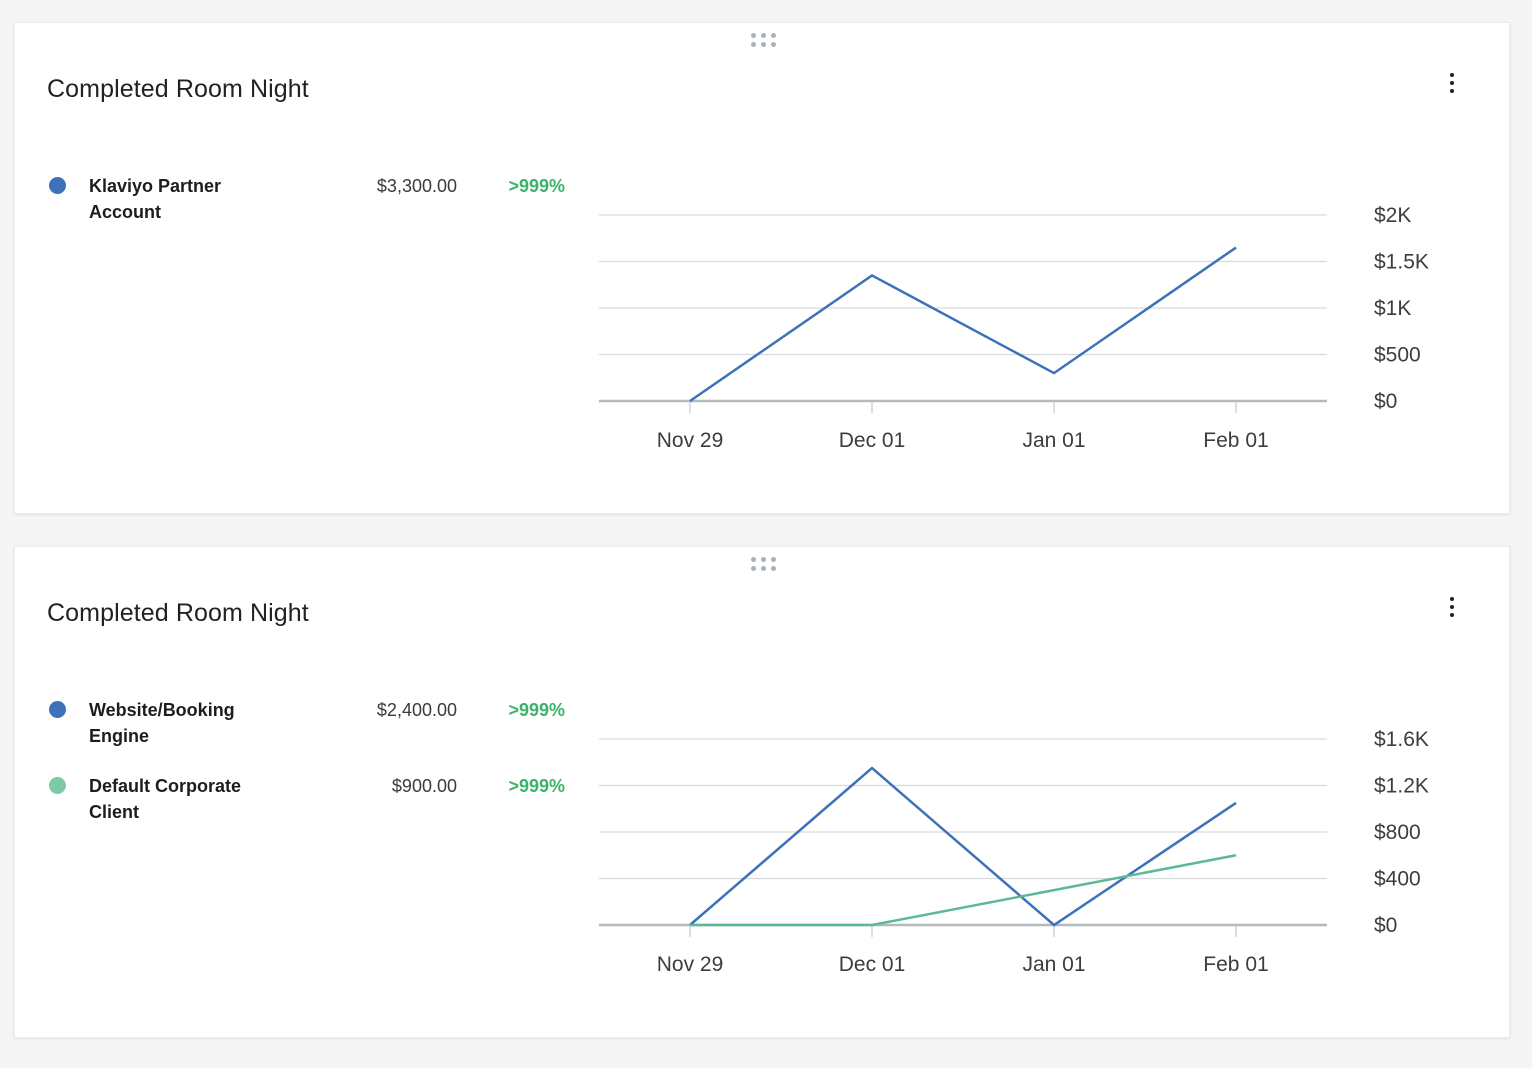  Describe the element at coordinates (1397, 832) in the screenshot. I see `y-tick-label: $800` at that location.